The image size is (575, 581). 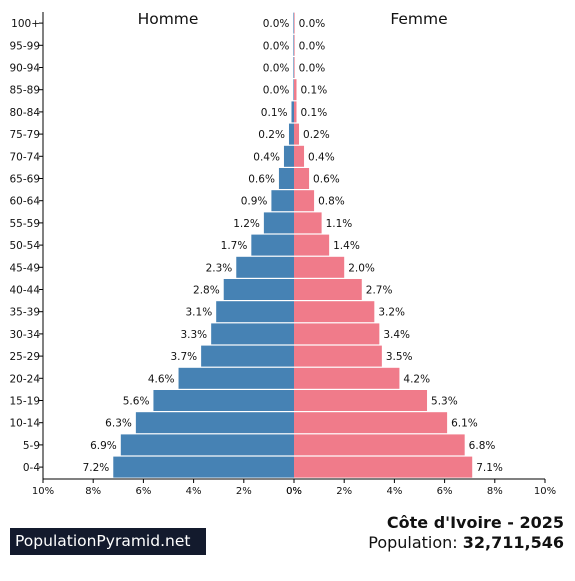 What do you see at coordinates (24, 91) in the screenshot?
I see `age-label: 85-89` at bounding box center [24, 91].